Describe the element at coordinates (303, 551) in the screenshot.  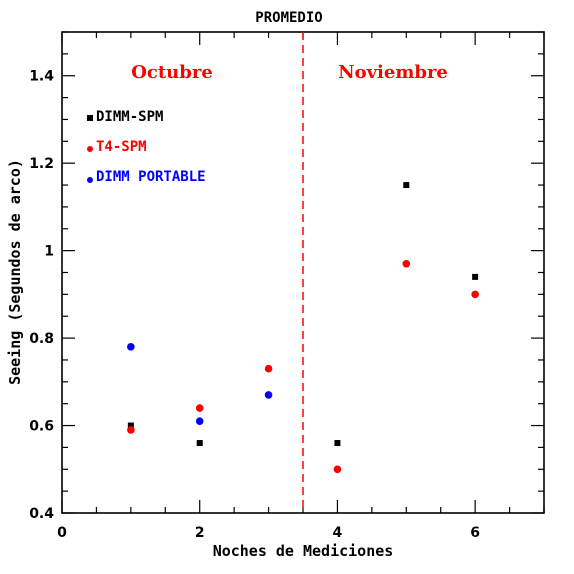
I see `x-axis-label: Noches de Mediciones` at that location.